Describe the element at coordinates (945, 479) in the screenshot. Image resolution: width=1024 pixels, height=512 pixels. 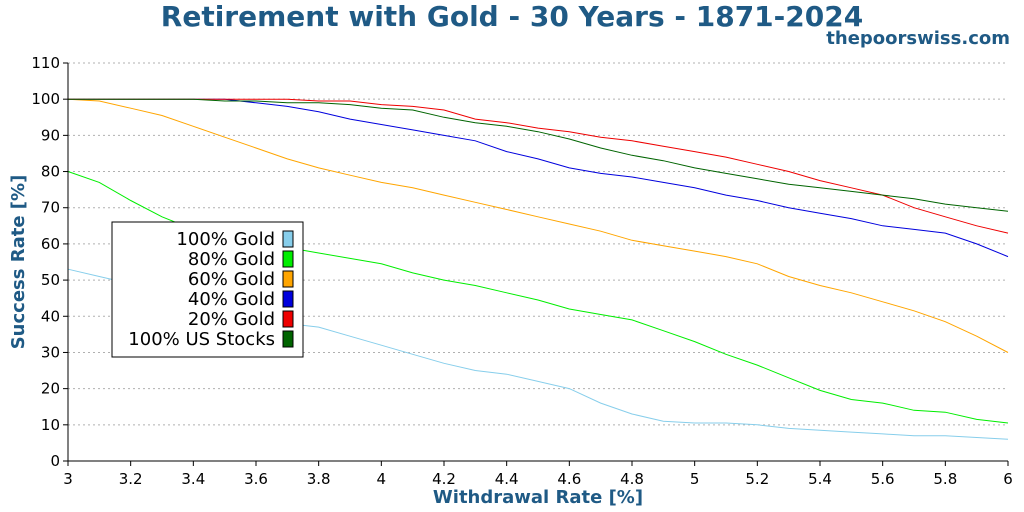
I see `x-tick-label: 5.8` at that location.